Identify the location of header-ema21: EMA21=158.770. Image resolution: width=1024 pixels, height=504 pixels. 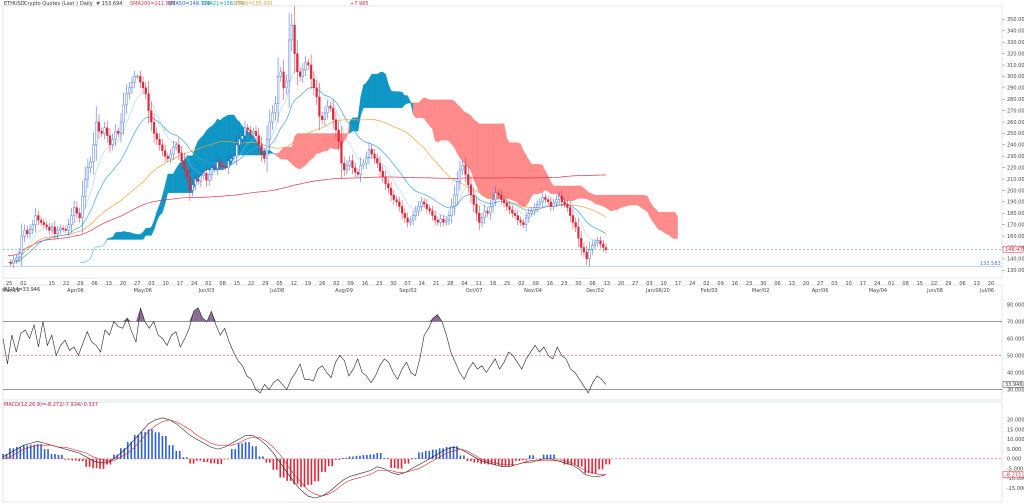
(223, 4).